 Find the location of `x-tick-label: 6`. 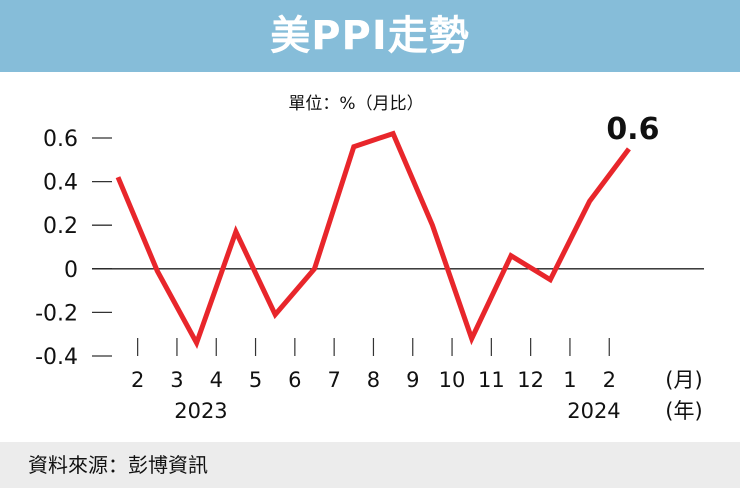

x-tick-label: 6 is located at coordinates (294, 380).